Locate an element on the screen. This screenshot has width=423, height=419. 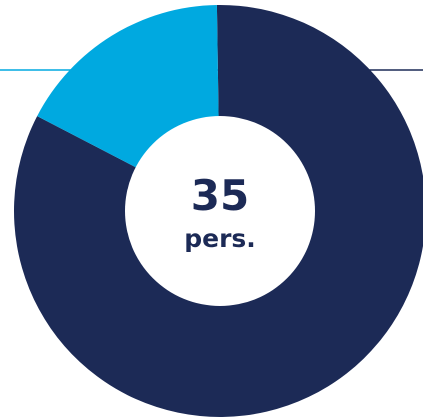
center-value: 35 is located at coordinates (220, 195).